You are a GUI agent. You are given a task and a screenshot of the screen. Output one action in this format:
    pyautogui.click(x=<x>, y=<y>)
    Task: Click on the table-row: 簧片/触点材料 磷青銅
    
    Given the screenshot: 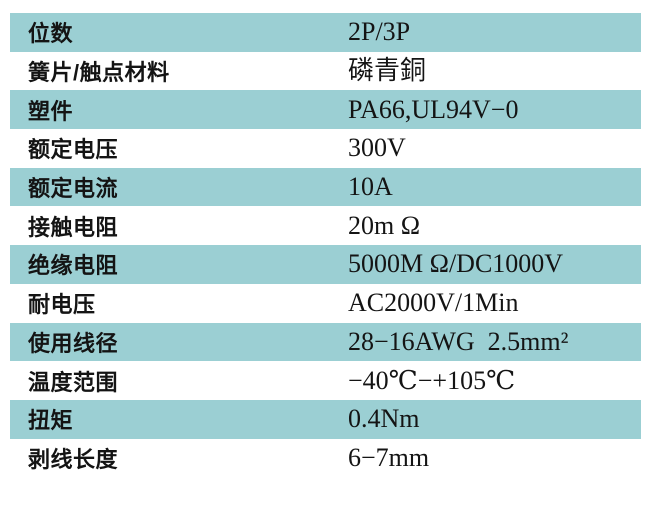 What is the action you would take?
    pyautogui.click(x=325, y=71)
    